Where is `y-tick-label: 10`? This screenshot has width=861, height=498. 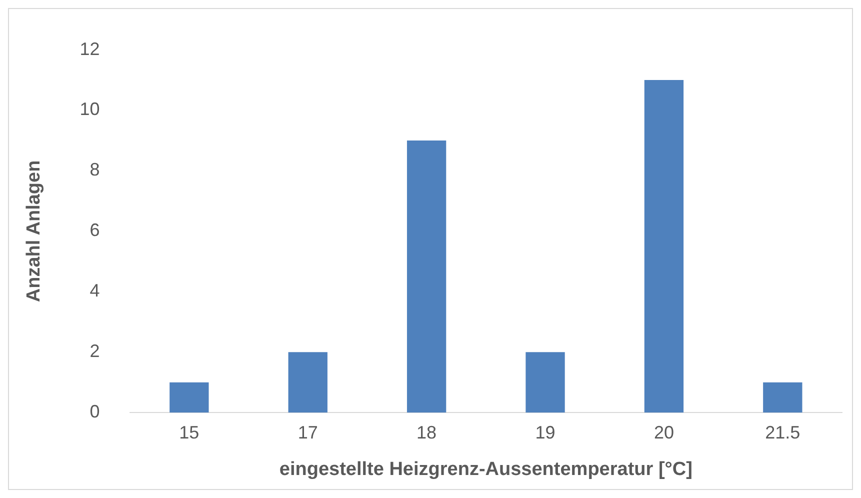
y-tick-label: 10 is located at coordinates (90, 109).